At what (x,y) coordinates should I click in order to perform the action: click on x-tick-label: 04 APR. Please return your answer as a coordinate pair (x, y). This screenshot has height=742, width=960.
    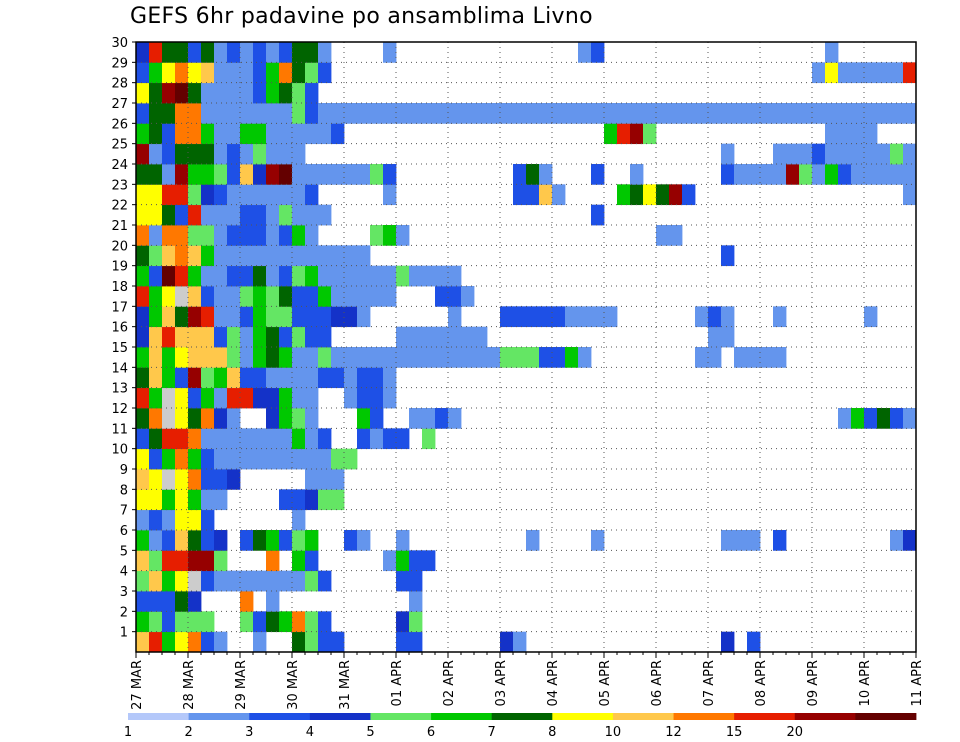
    Looking at the image, I should click on (553, 683).